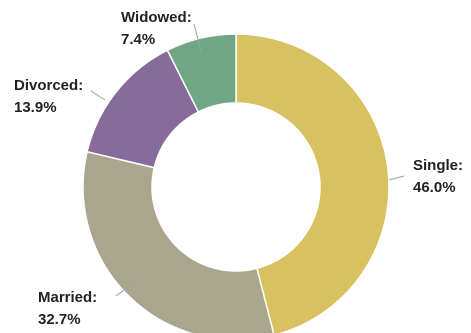  What do you see at coordinates (67, 297) in the screenshot?
I see `slice-label-married: Married:` at bounding box center [67, 297].